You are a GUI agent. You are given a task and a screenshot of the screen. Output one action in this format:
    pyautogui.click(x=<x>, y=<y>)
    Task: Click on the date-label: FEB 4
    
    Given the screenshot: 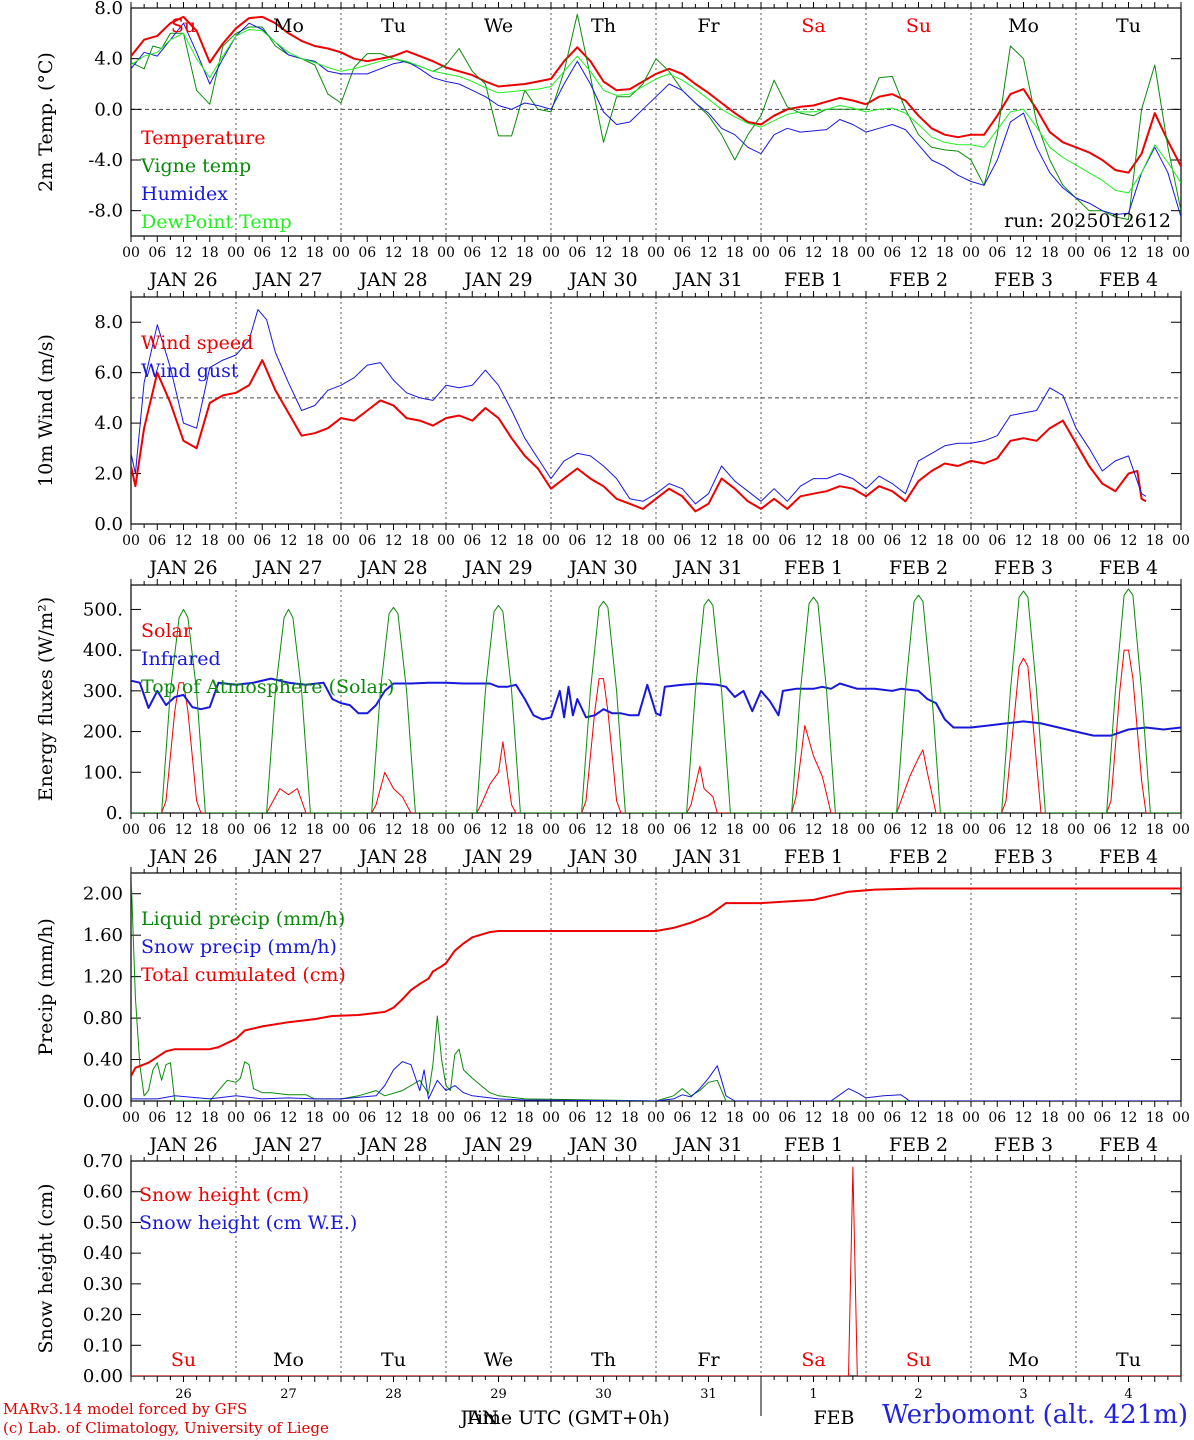 What is the action you would take?
    pyautogui.click(x=1128, y=568)
    